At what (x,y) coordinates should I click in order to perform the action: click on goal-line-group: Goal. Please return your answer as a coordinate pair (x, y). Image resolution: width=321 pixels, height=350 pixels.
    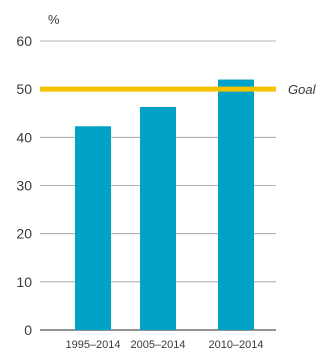
    Looking at the image, I should click on (178, 89).